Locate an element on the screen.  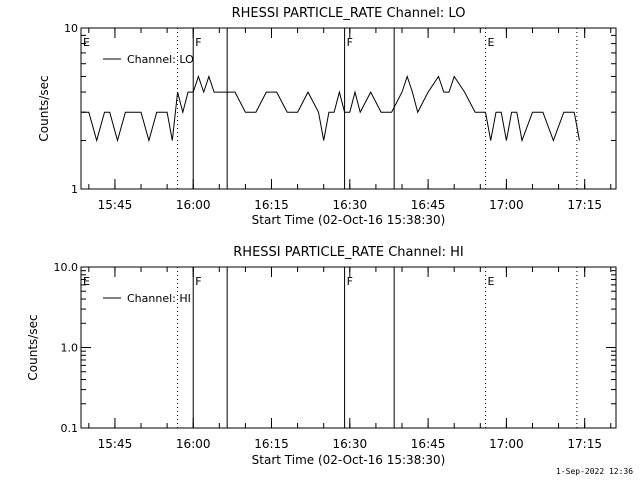
chart-1-y-tick-label: 1 is located at coordinates (74, 189).